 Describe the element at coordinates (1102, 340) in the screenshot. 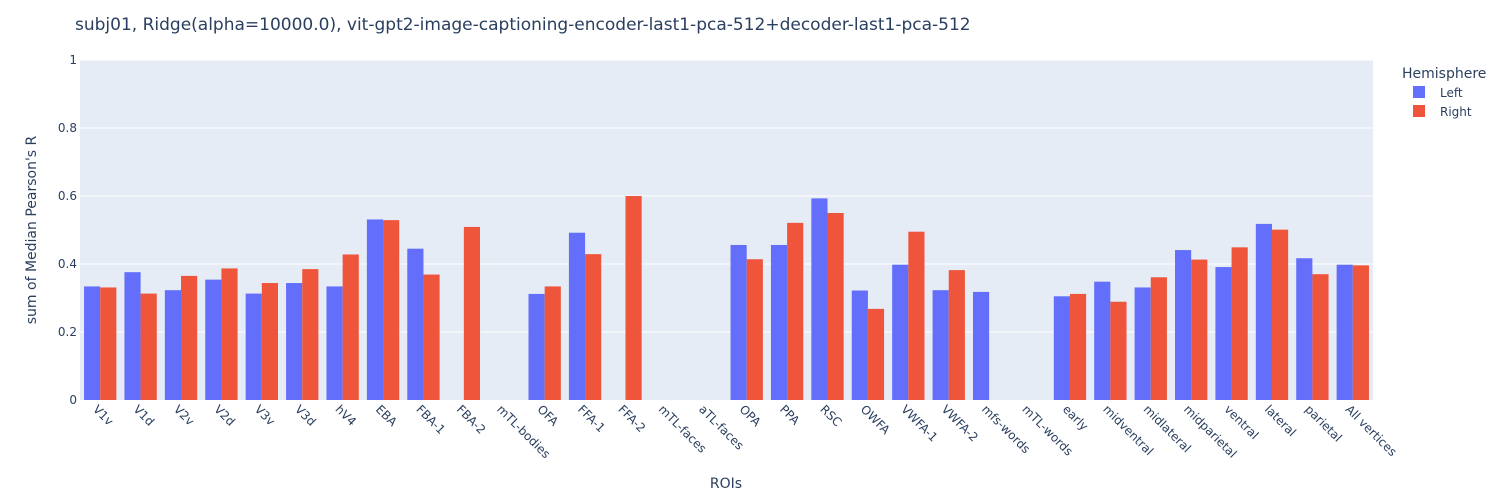

I see `bar-left-midventral` at that location.